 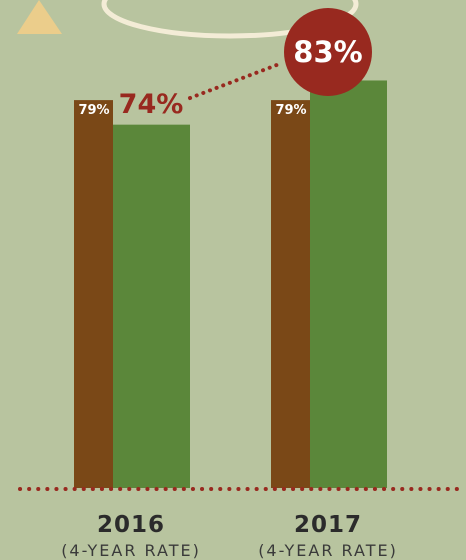 I want to click on oval-decoration, so click(x=230, y=19).